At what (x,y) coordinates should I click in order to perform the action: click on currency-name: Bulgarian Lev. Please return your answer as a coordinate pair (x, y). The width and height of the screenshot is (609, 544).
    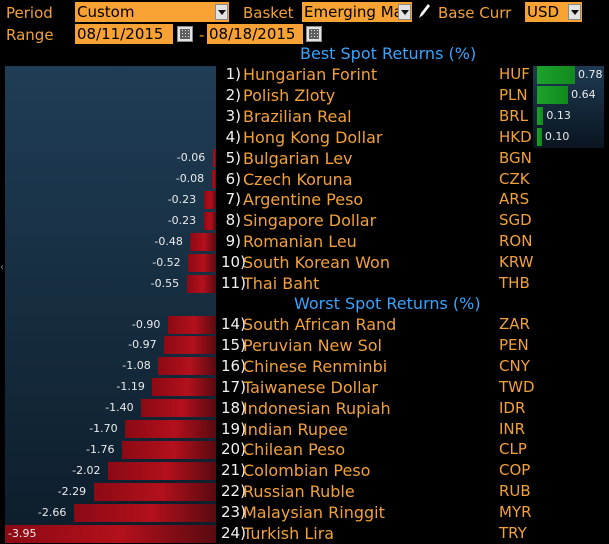
    Looking at the image, I should click on (298, 158).